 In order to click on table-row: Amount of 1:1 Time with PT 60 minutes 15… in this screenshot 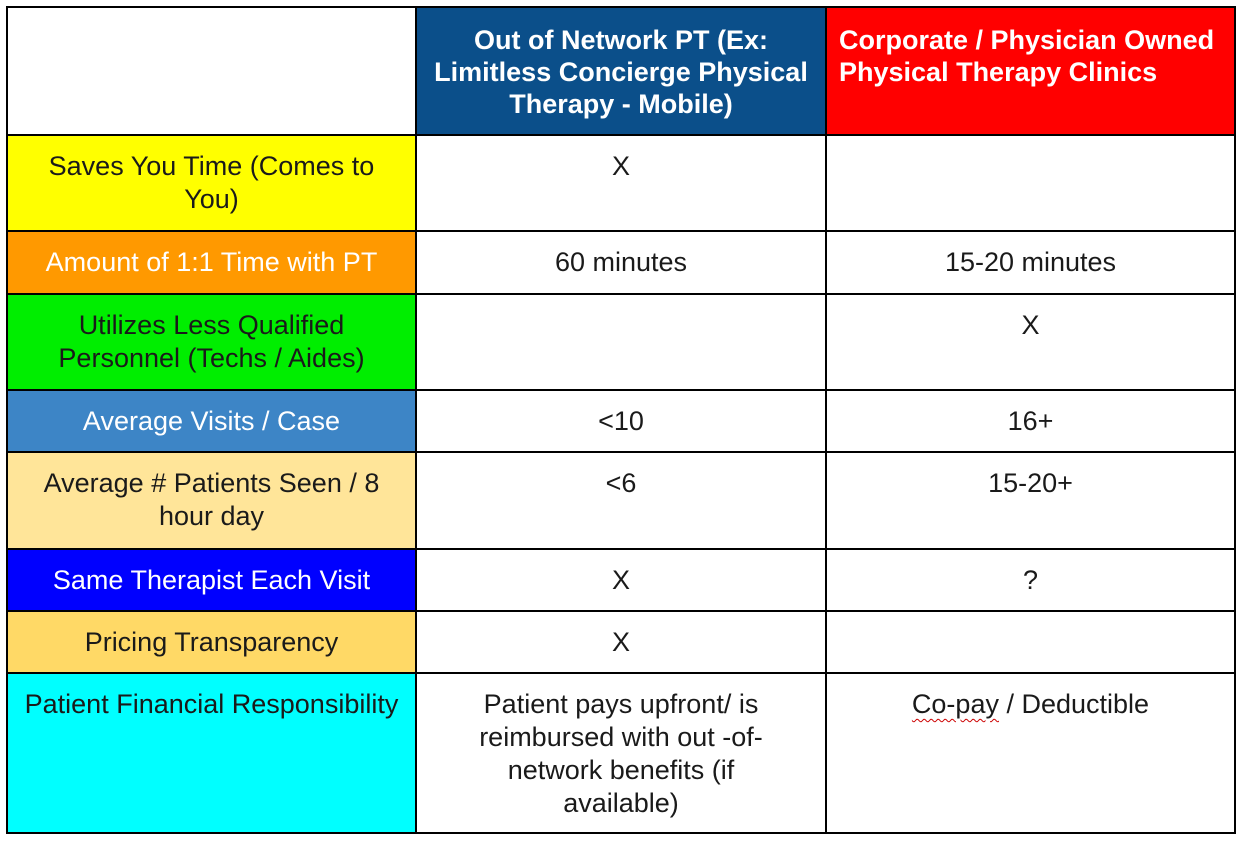, I will do `click(621, 262)`.